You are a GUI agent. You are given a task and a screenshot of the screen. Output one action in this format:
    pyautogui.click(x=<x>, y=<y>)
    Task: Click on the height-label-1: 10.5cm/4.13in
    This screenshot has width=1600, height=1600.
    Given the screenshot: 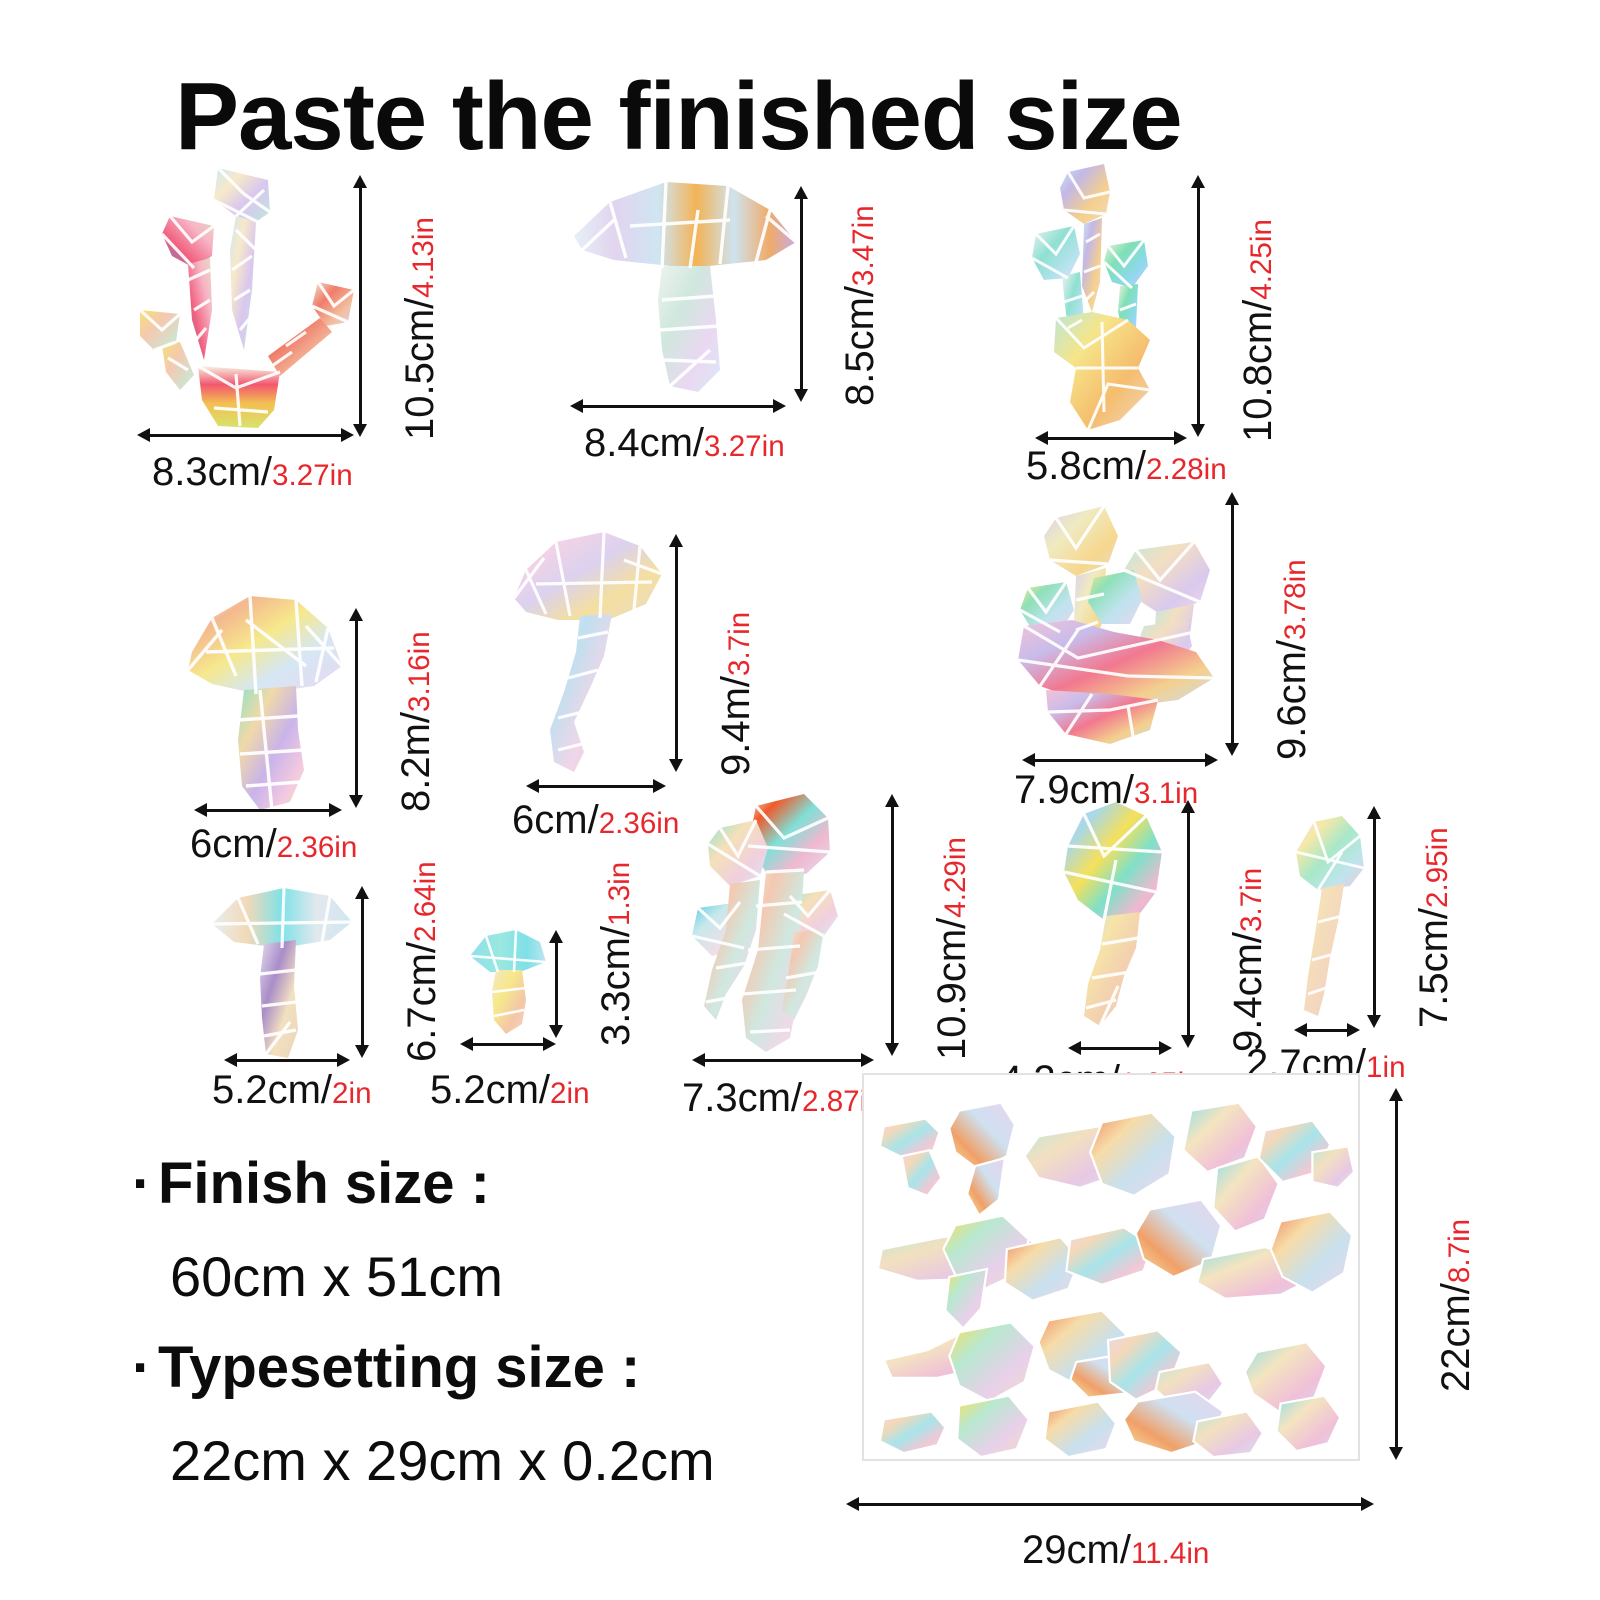 What is the action you would take?
    pyautogui.click(x=420, y=328)
    